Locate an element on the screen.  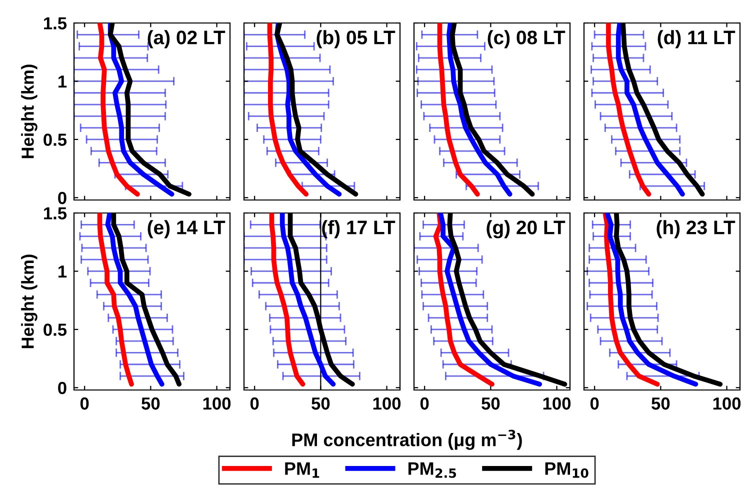
legend-label: PM$_{1}$ is located at coordinates (302, 470).